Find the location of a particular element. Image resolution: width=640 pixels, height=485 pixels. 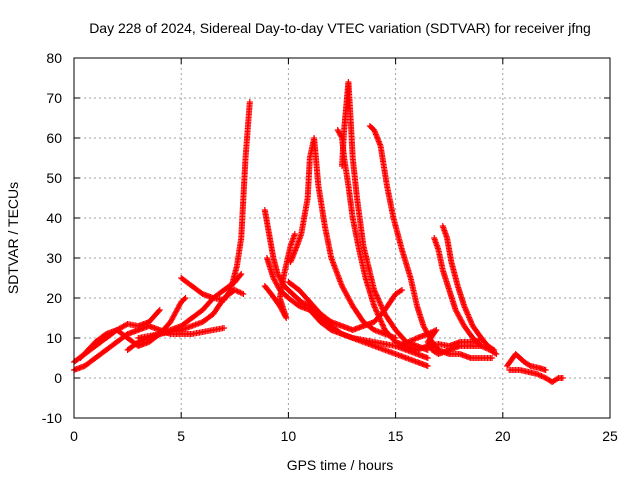

y-tick-label: 20 is located at coordinates (54, 298).